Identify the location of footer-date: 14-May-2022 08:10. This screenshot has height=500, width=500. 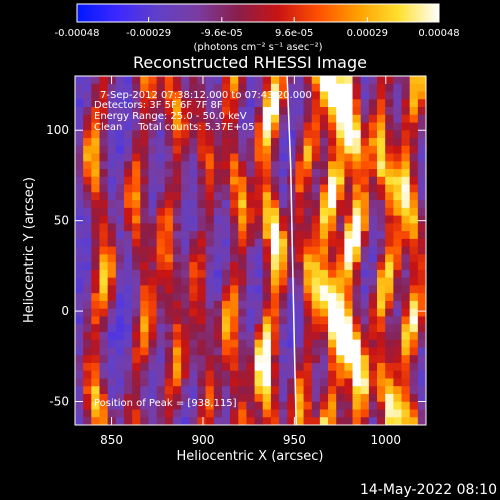
(428, 490).